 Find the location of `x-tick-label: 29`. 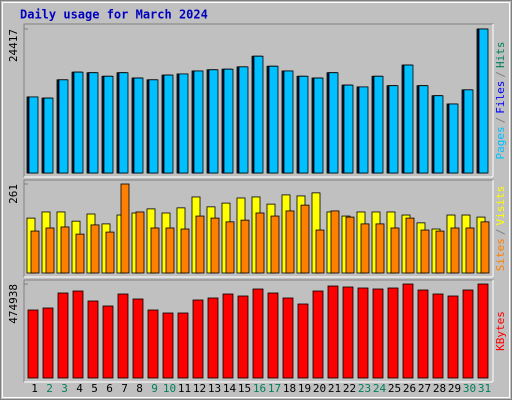

x-tick-label: 29 is located at coordinates (454, 388).